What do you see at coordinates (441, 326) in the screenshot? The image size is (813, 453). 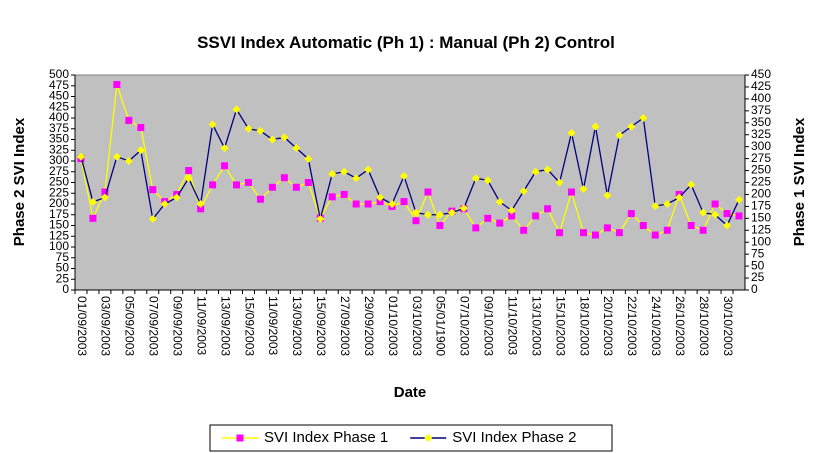 I see `x-tick-label: 05/01/1900` at bounding box center [441, 326].